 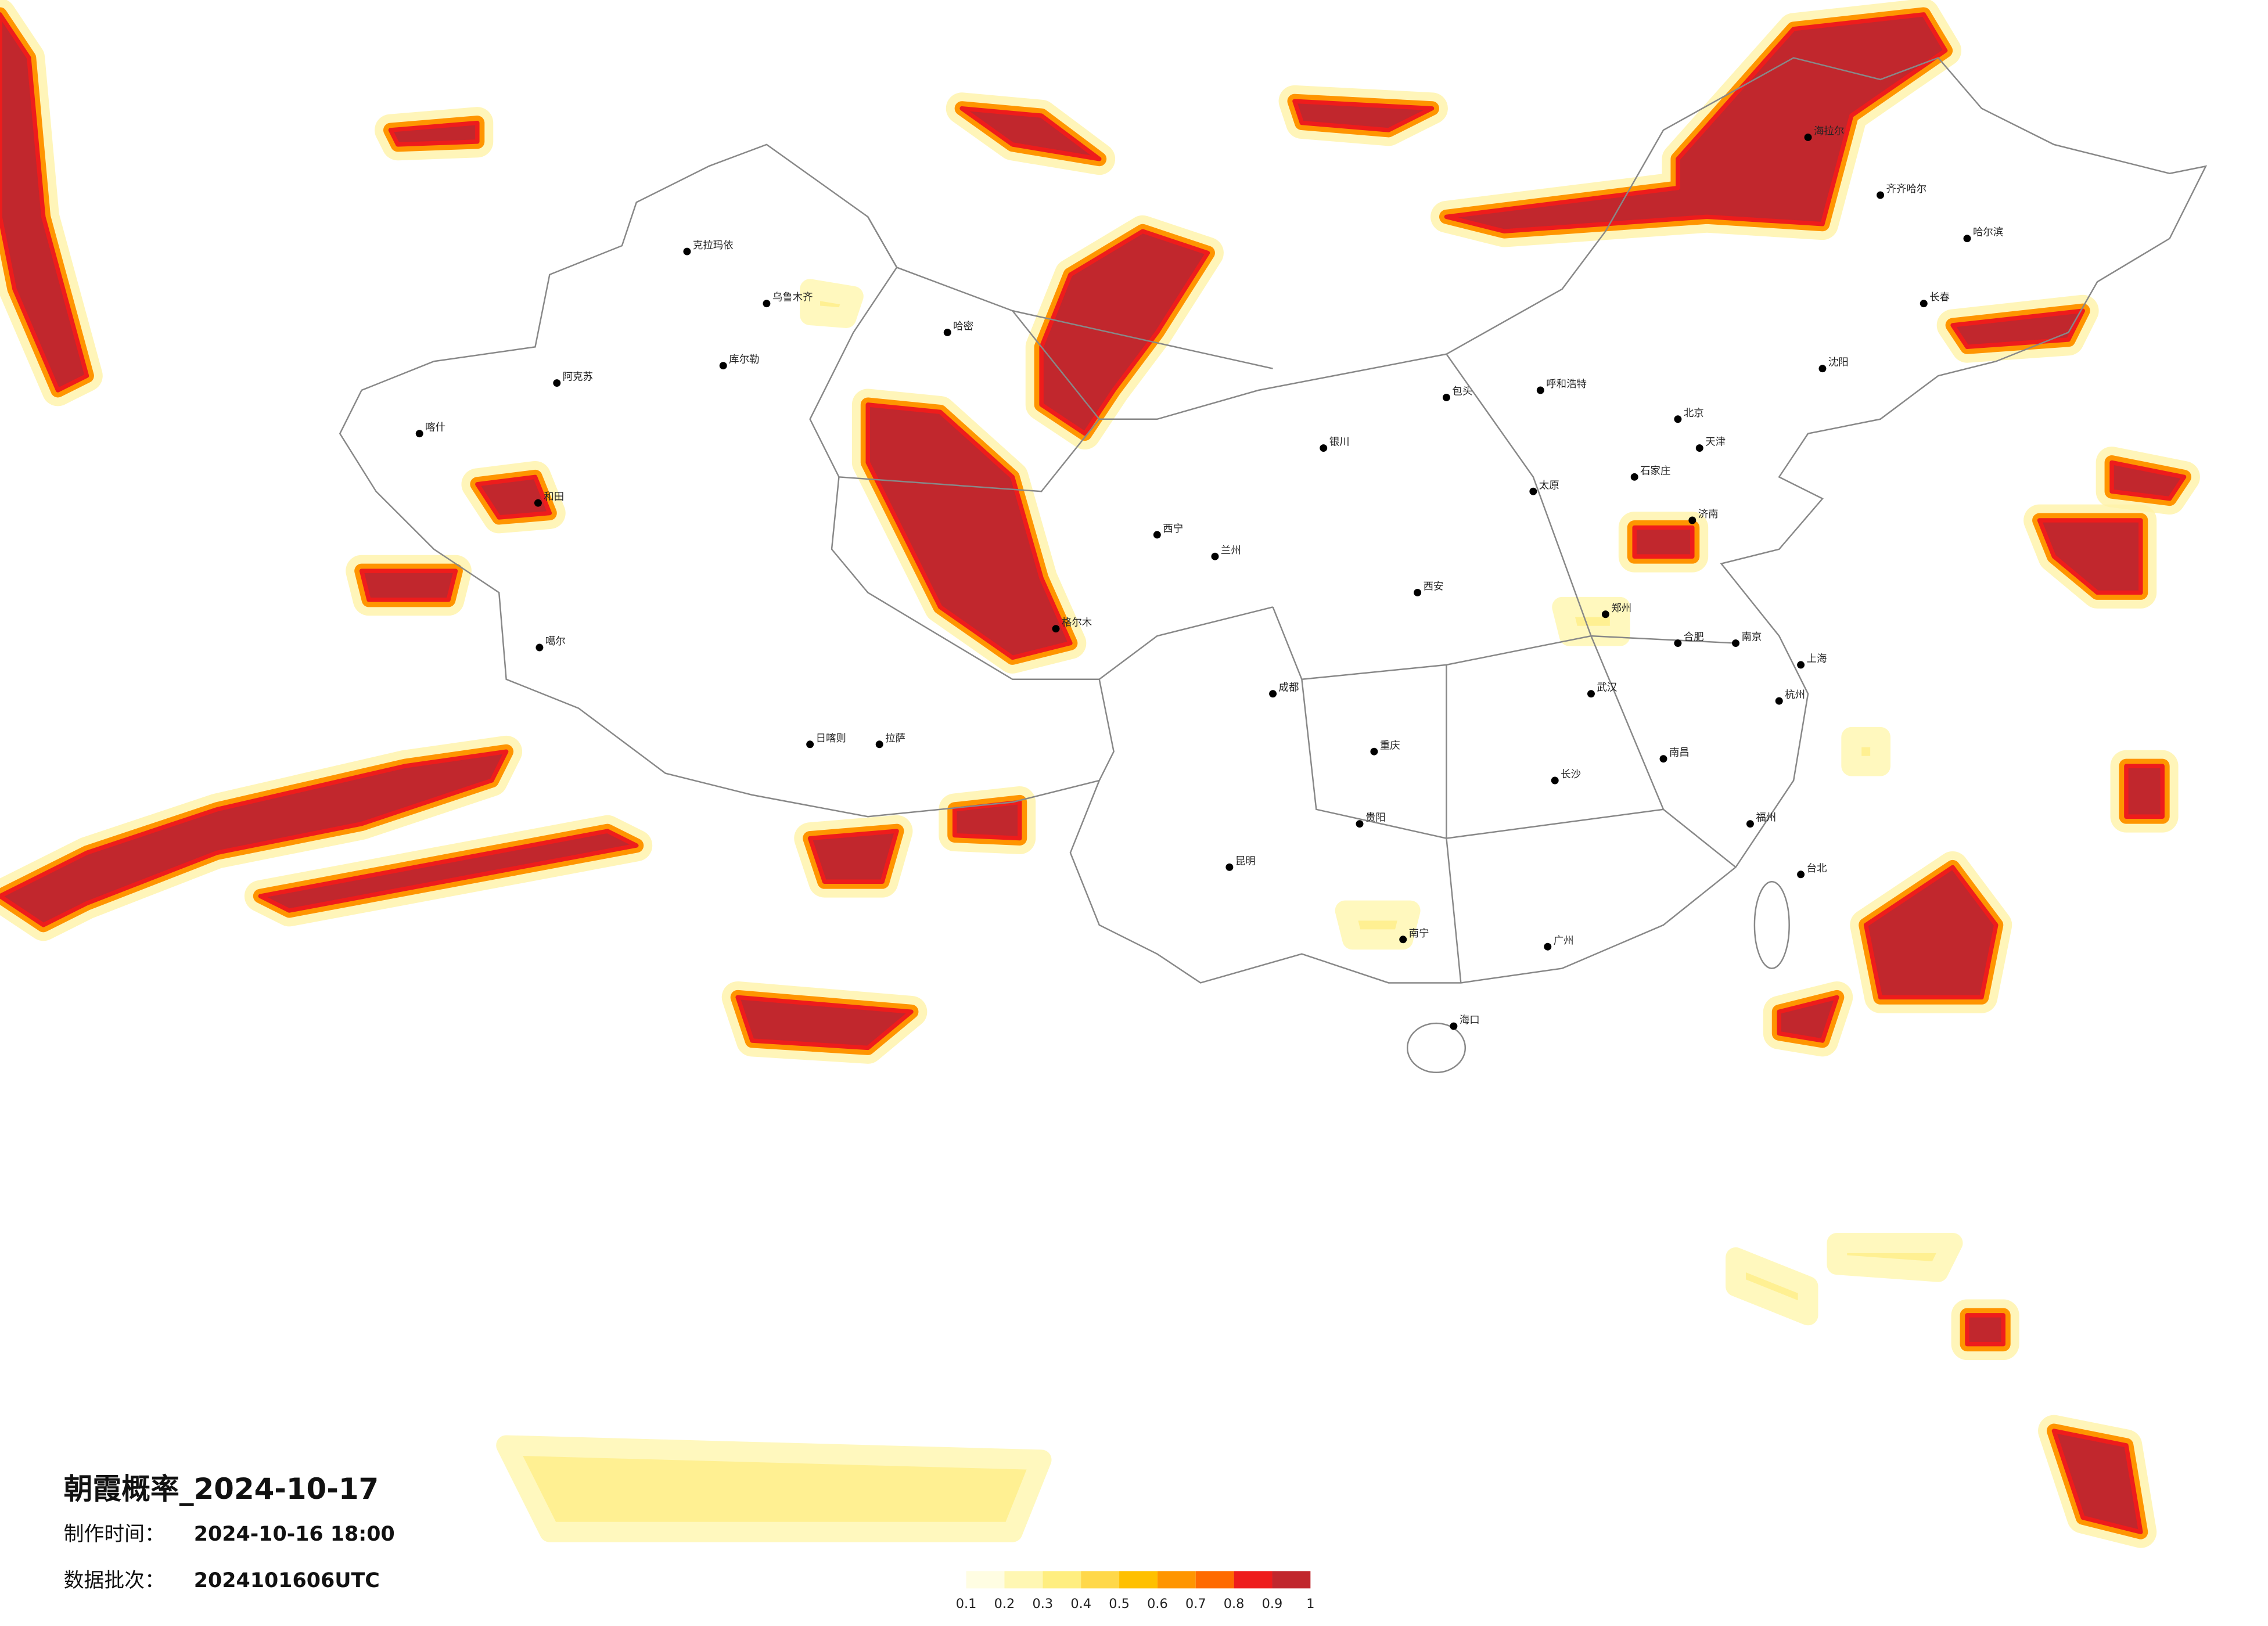 I want to click on city-label: 沈阳, so click(x=1838, y=363).